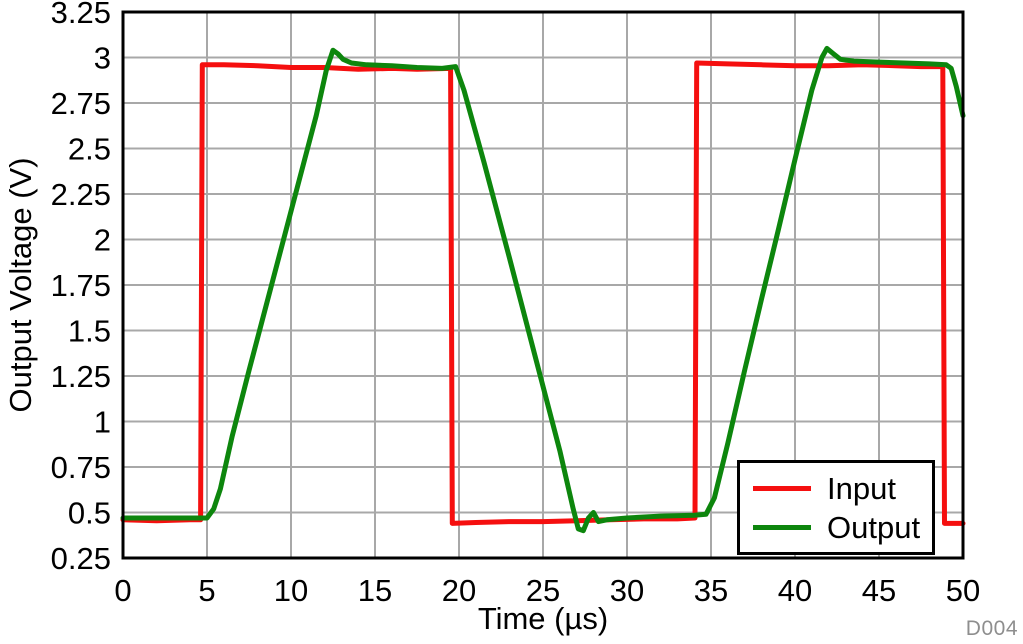  Describe the element at coordinates (836, 507) in the screenshot. I see `legend: Input Output` at that location.